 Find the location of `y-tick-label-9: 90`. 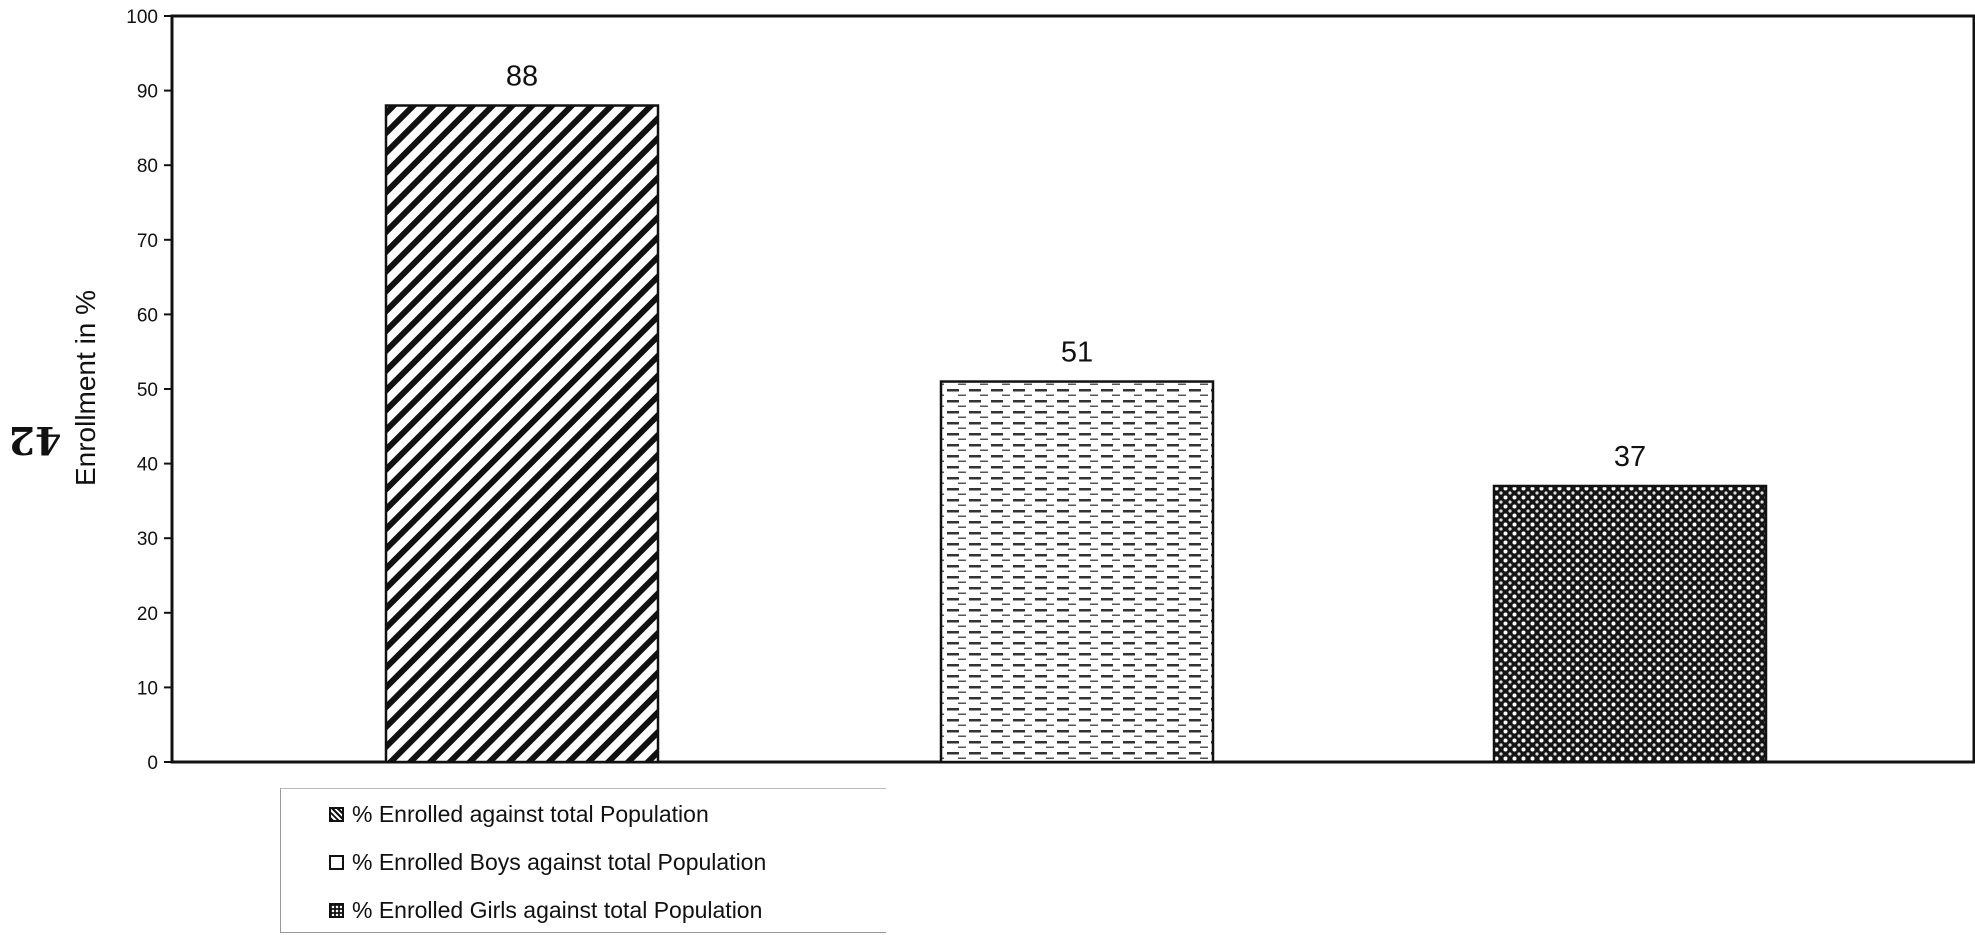

y-tick-label-9: 90 is located at coordinates (147, 92).